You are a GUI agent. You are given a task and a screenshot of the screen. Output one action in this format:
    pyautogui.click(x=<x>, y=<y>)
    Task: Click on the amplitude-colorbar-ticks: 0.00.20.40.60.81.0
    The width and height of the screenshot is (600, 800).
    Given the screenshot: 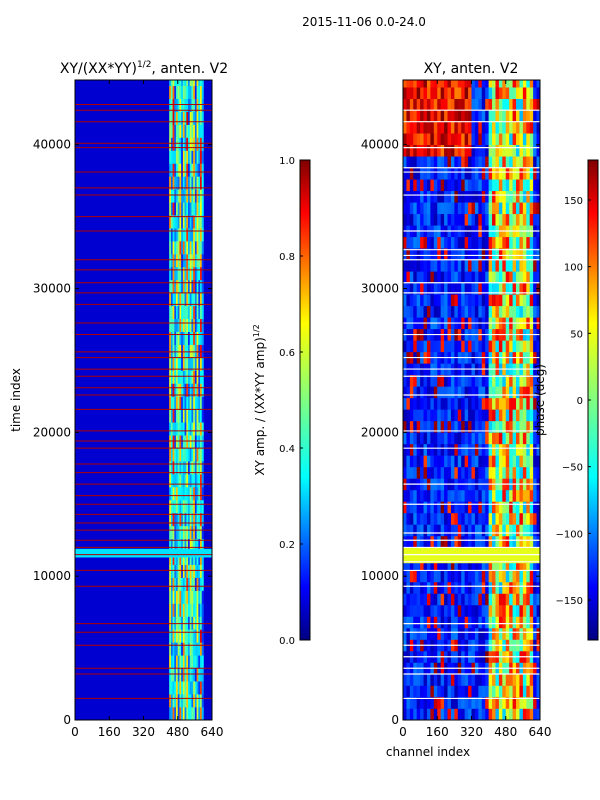 What is the action you would take?
    pyautogui.click(x=291, y=401)
    